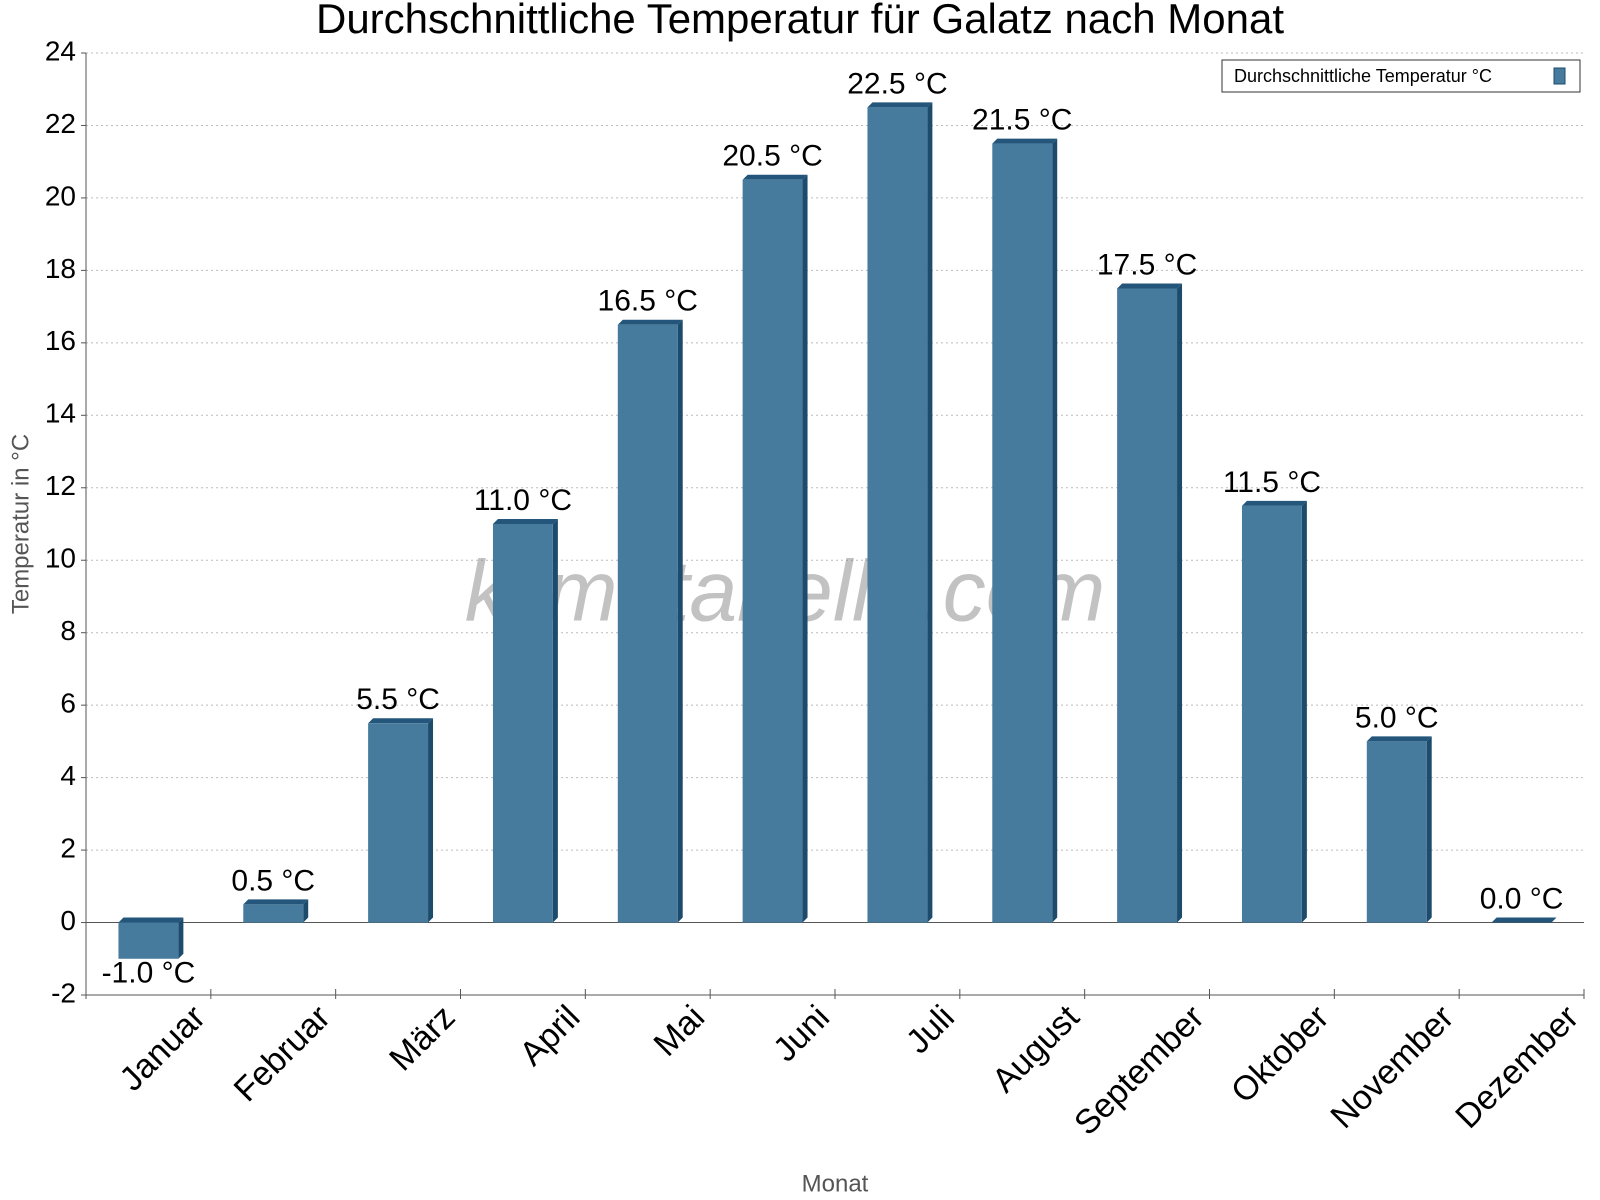 The height and width of the screenshot is (1200, 1600). Describe the element at coordinates (549, 1035) in the screenshot. I see `x-tick-label: April` at that location.